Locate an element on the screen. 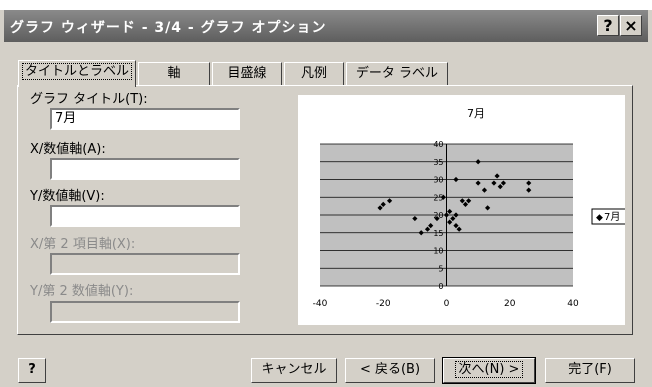 The height and width of the screenshot is (387, 652). legend-marker: ◆ is located at coordinates (599, 218).